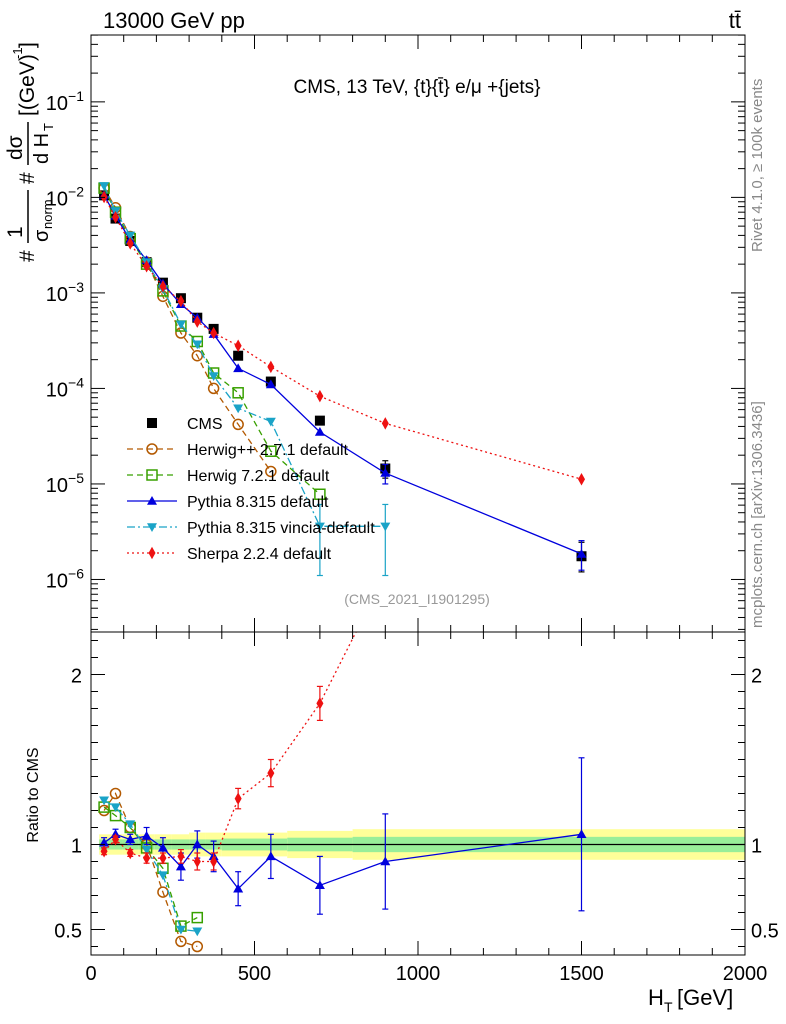 The height and width of the screenshot is (1024, 786). What do you see at coordinates (735, 20) in the screenshot?
I see `process-label: tt̄` at bounding box center [735, 20].